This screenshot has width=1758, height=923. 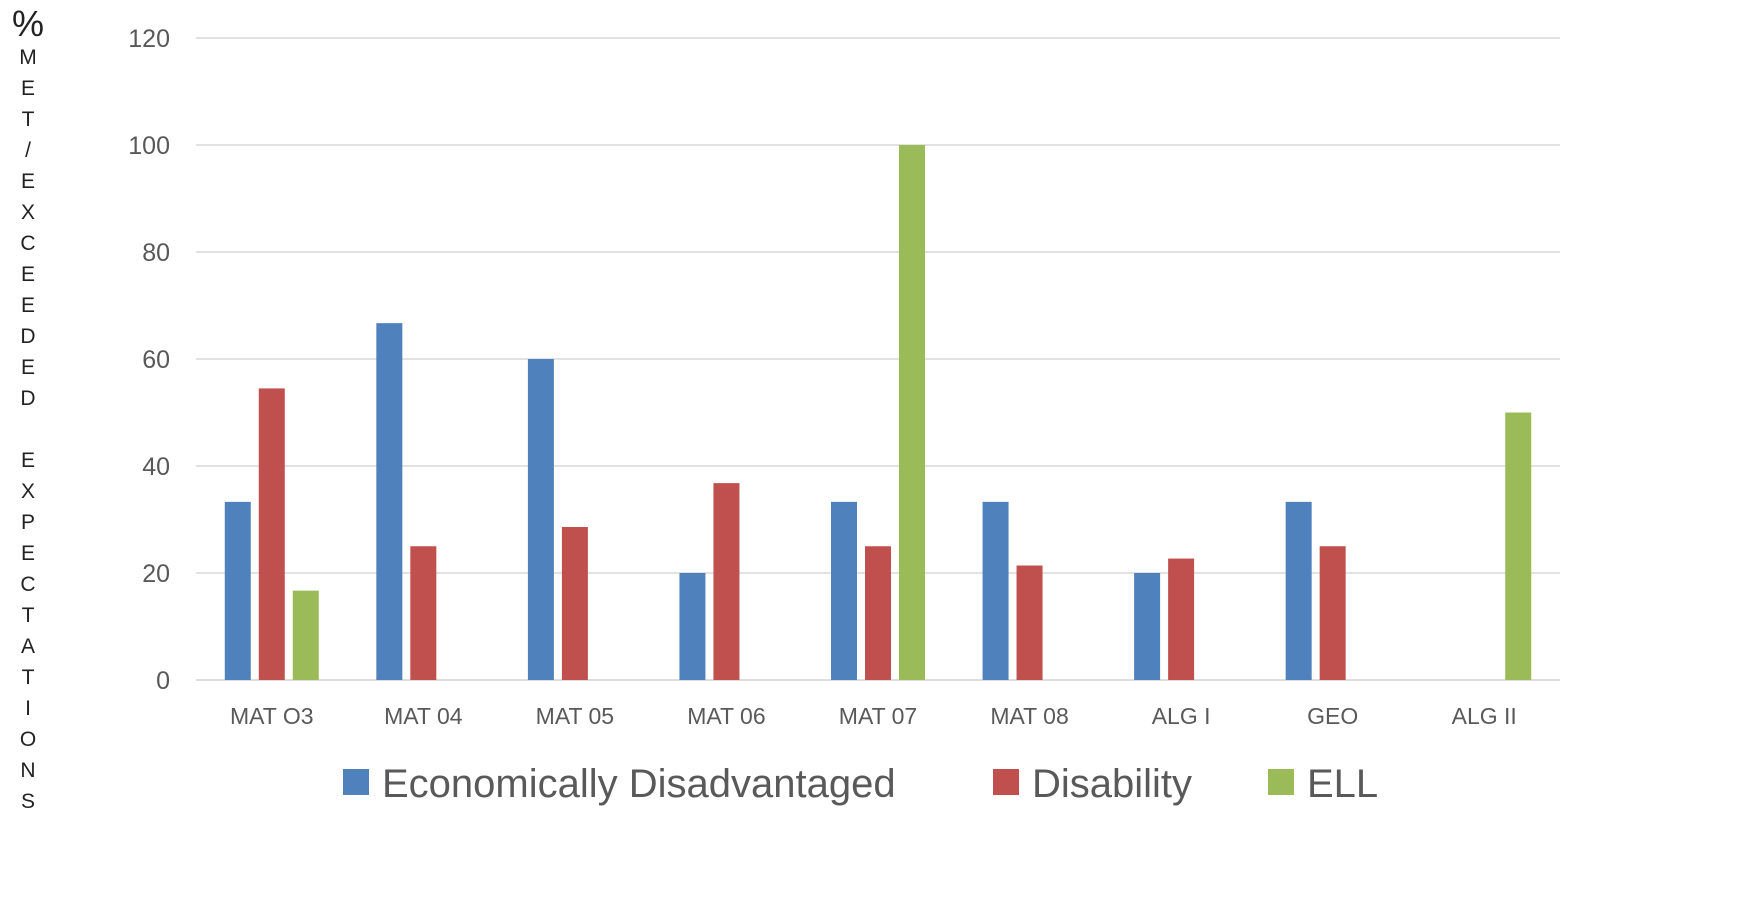 What do you see at coordinates (156, 360) in the screenshot?
I see `y-tick-label: 60` at bounding box center [156, 360].